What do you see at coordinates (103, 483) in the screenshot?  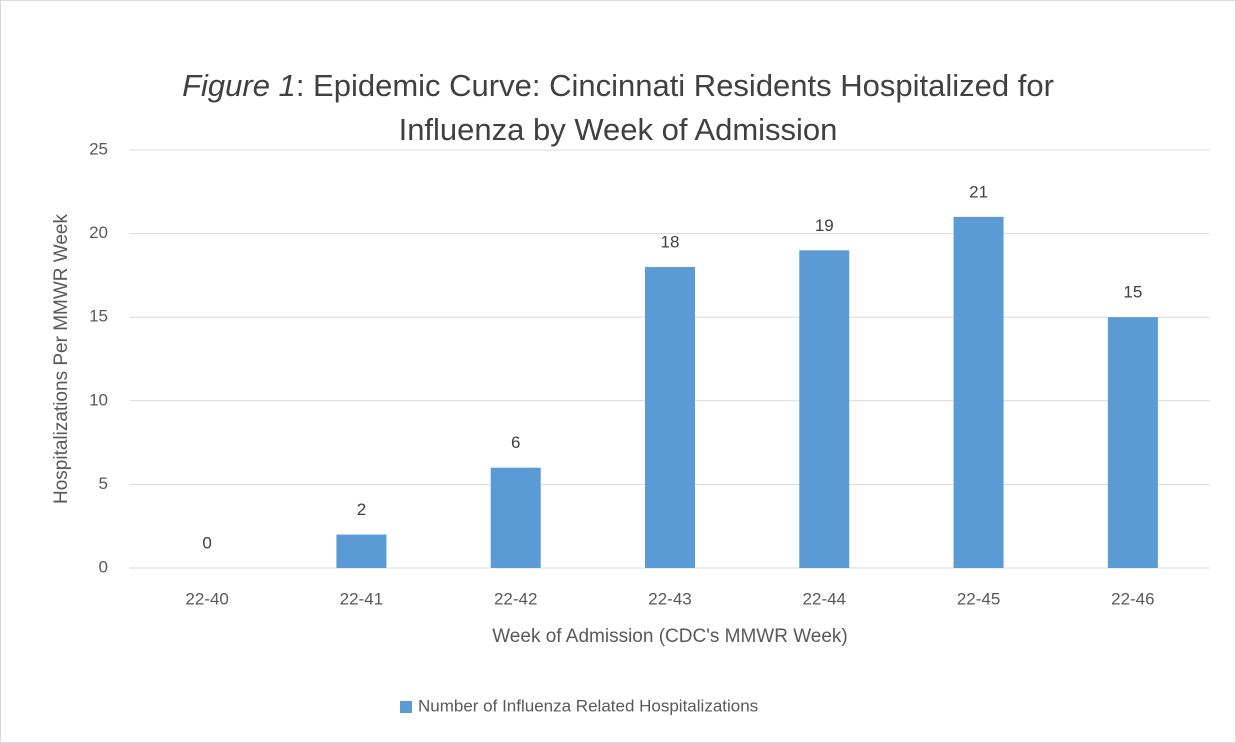 I see `y-tick-label: 5` at bounding box center [103, 483].